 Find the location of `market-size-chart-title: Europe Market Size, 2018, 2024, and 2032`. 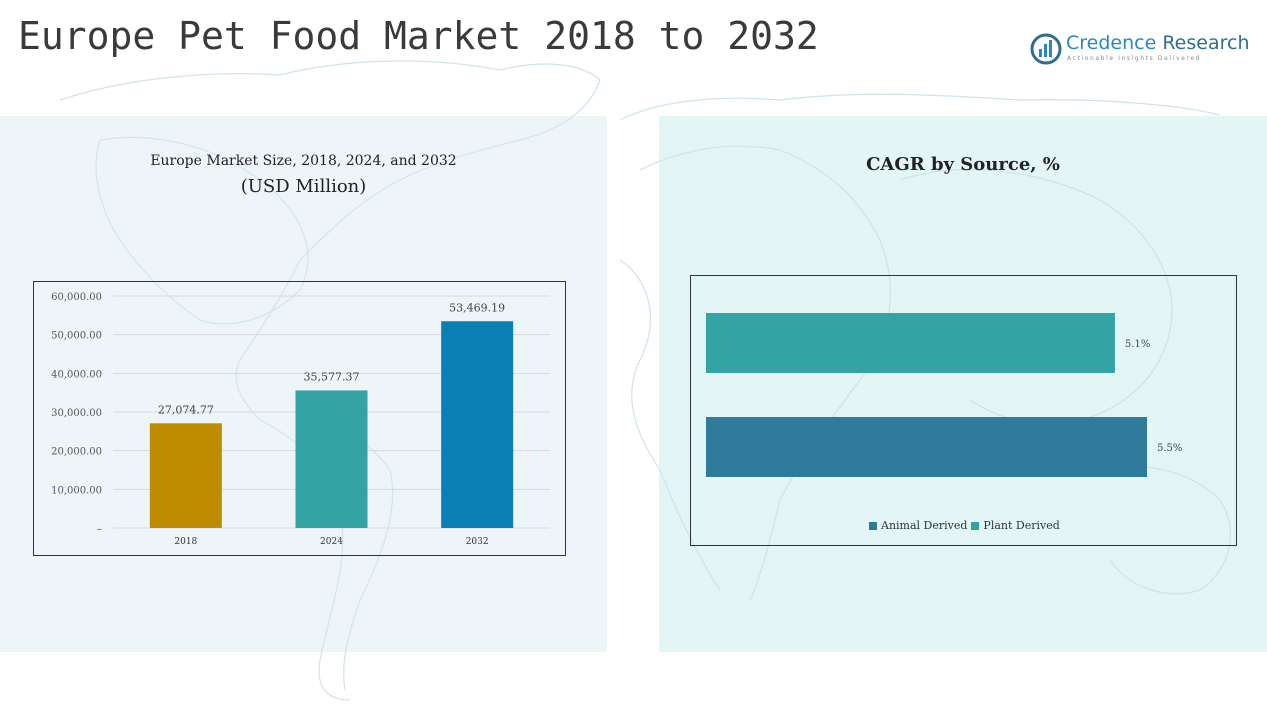

market-size-chart-title: Europe Market Size, 2018, 2024, and 2032 is located at coordinates (303, 161).